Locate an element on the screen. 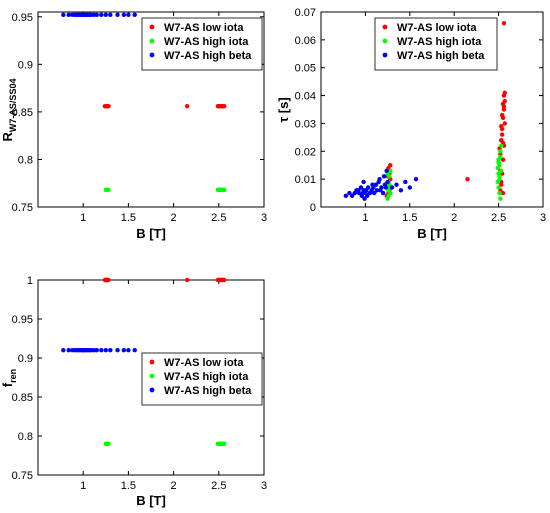  y-tick-label: 0.01 is located at coordinates (305, 180).